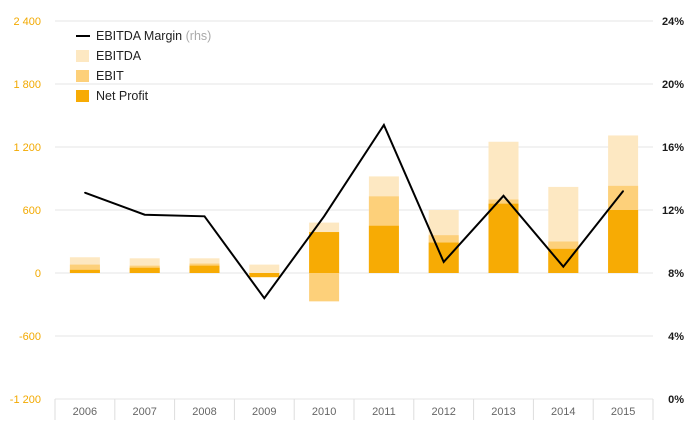 This screenshot has height=438, width=700. I want to click on y-left-tick-label: -1 200, so click(25, 400).